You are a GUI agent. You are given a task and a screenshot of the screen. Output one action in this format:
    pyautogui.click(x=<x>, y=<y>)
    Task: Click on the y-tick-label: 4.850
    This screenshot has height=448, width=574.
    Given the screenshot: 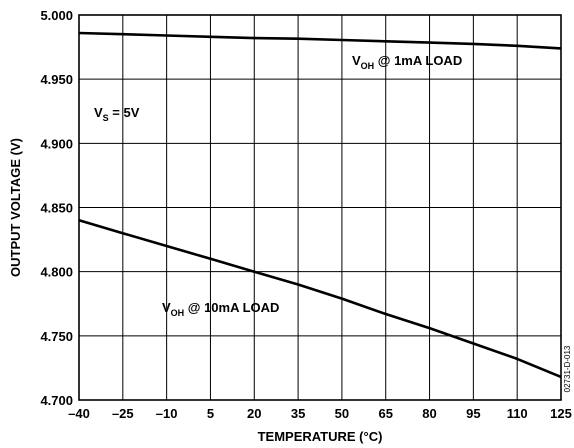 What is the action you would take?
    pyautogui.click(x=56, y=208)
    